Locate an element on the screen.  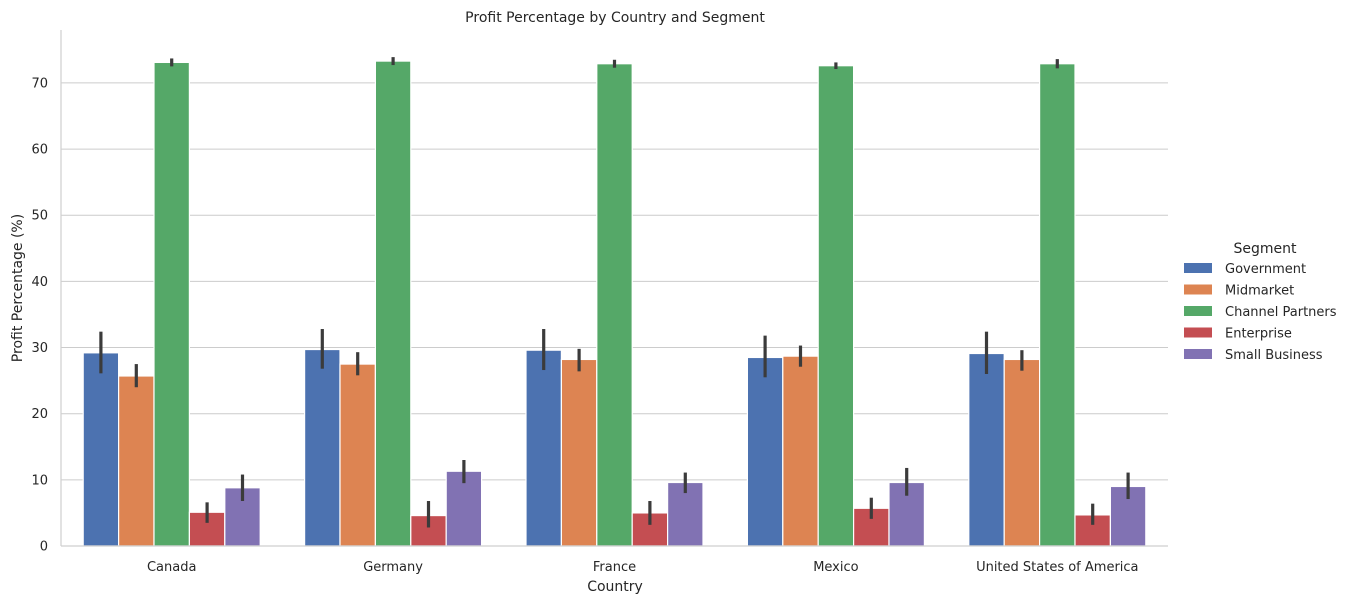
x-tick-label-0: Canada is located at coordinates (171, 567).